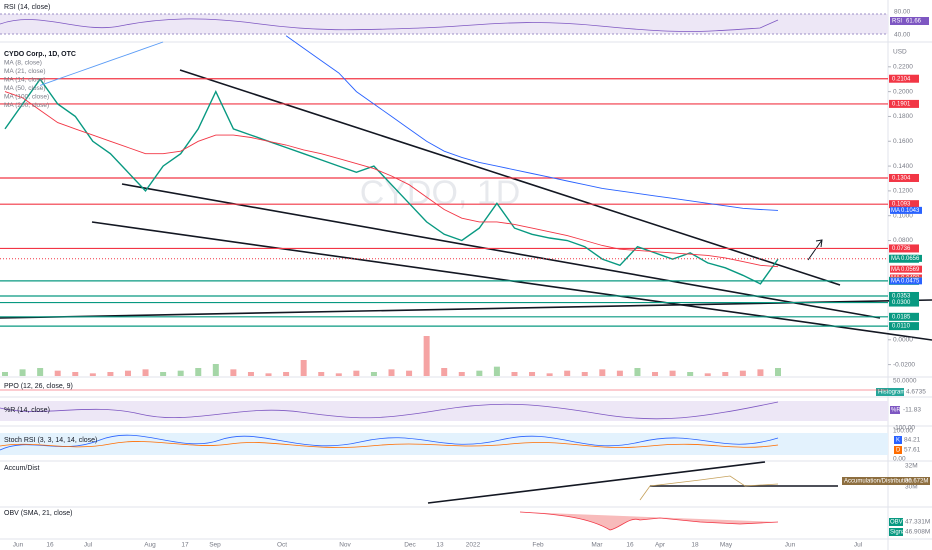 Image resolution: width=932 pixels, height=550 pixels. What do you see at coordinates (790, 545) in the screenshot?
I see `x-tick-label: Jun` at bounding box center [790, 545].